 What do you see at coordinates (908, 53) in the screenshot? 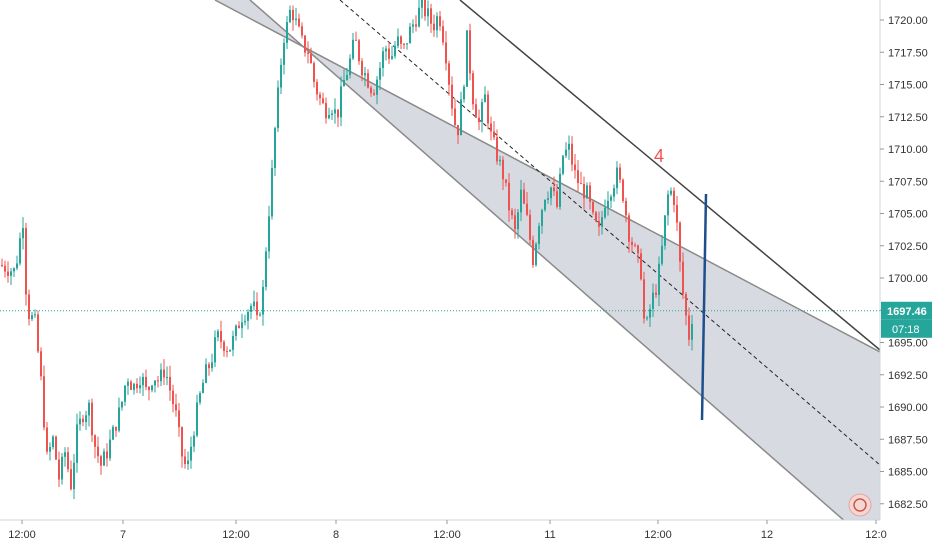
I see `price-tick-label: 1717.50` at bounding box center [908, 53].